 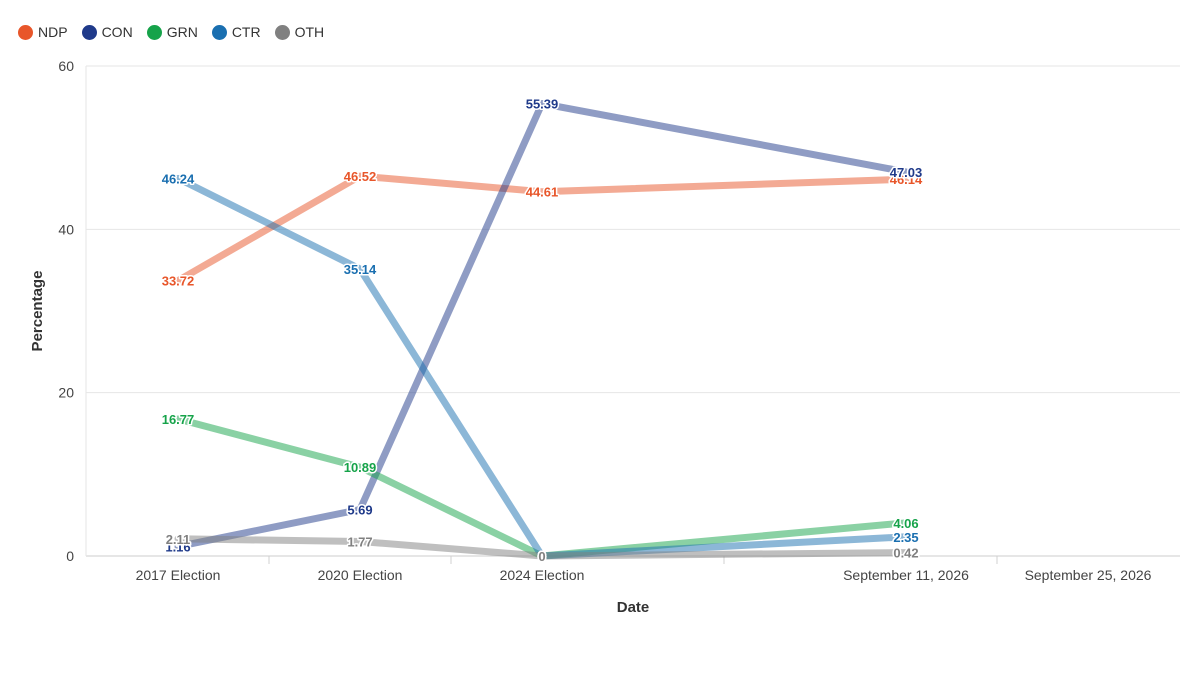 I want to click on data-label-oth: 1.77, so click(x=359, y=542).